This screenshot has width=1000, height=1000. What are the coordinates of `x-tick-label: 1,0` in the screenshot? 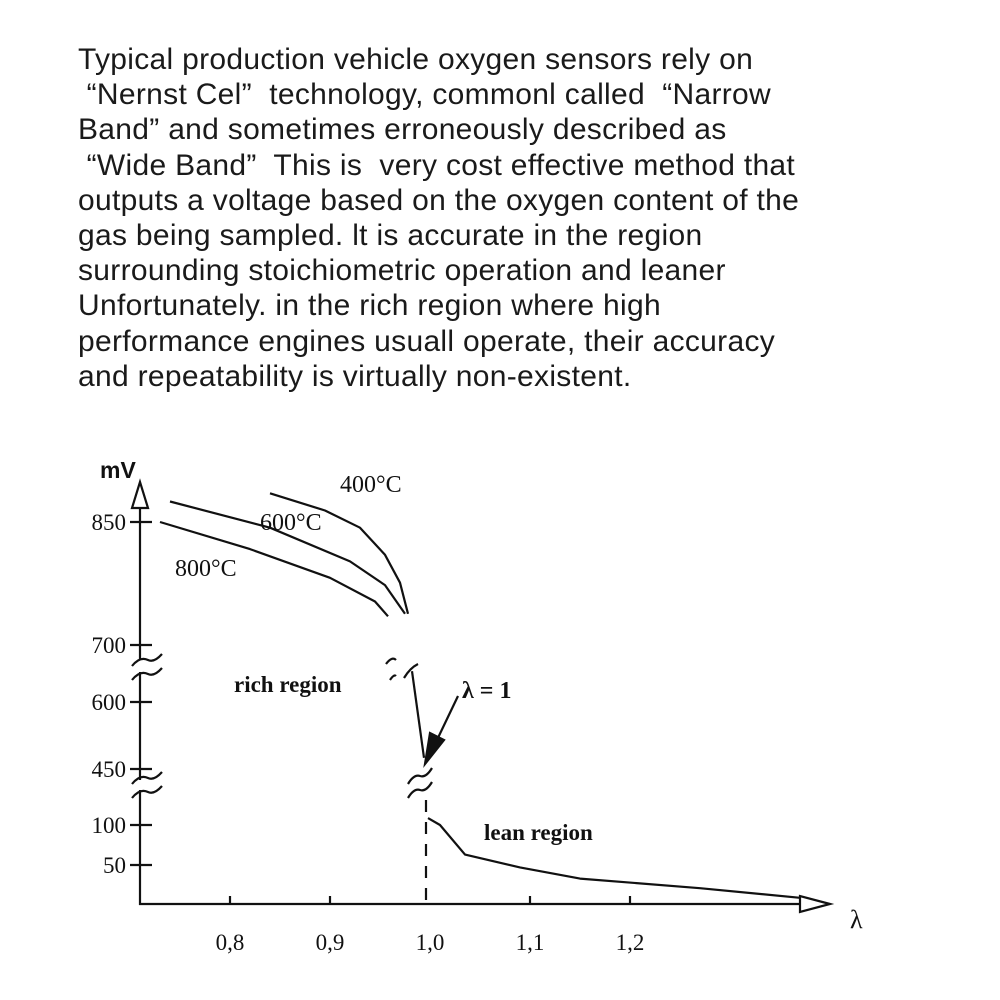 It's located at (430, 942).